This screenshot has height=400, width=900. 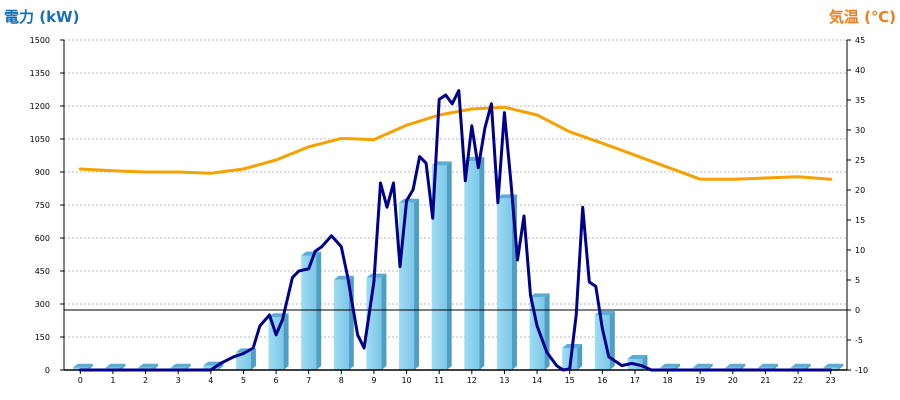 I want to click on x-tick-label: 7, so click(x=308, y=380).